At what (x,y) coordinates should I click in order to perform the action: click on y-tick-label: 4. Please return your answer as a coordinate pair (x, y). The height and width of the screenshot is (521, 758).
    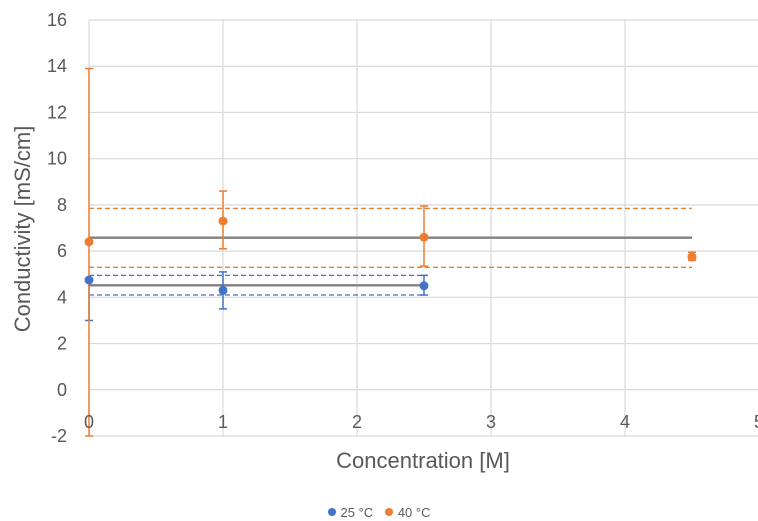
    Looking at the image, I should click on (62, 297).